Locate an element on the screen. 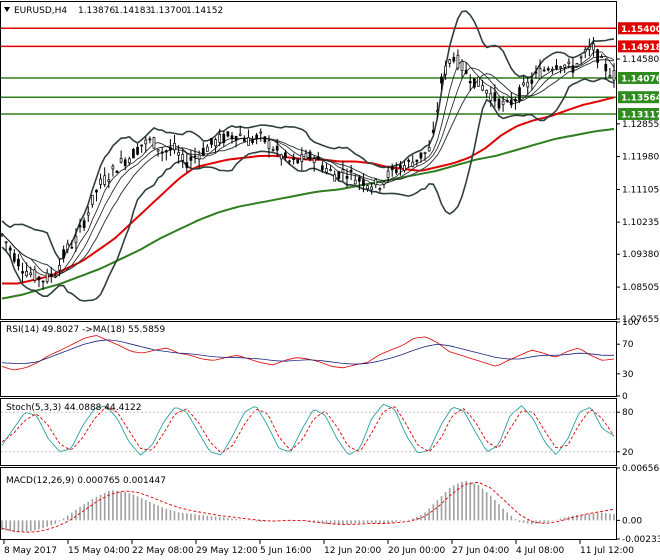  price-tag-label-4: 1.13117 is located at coordinates (640, 115).